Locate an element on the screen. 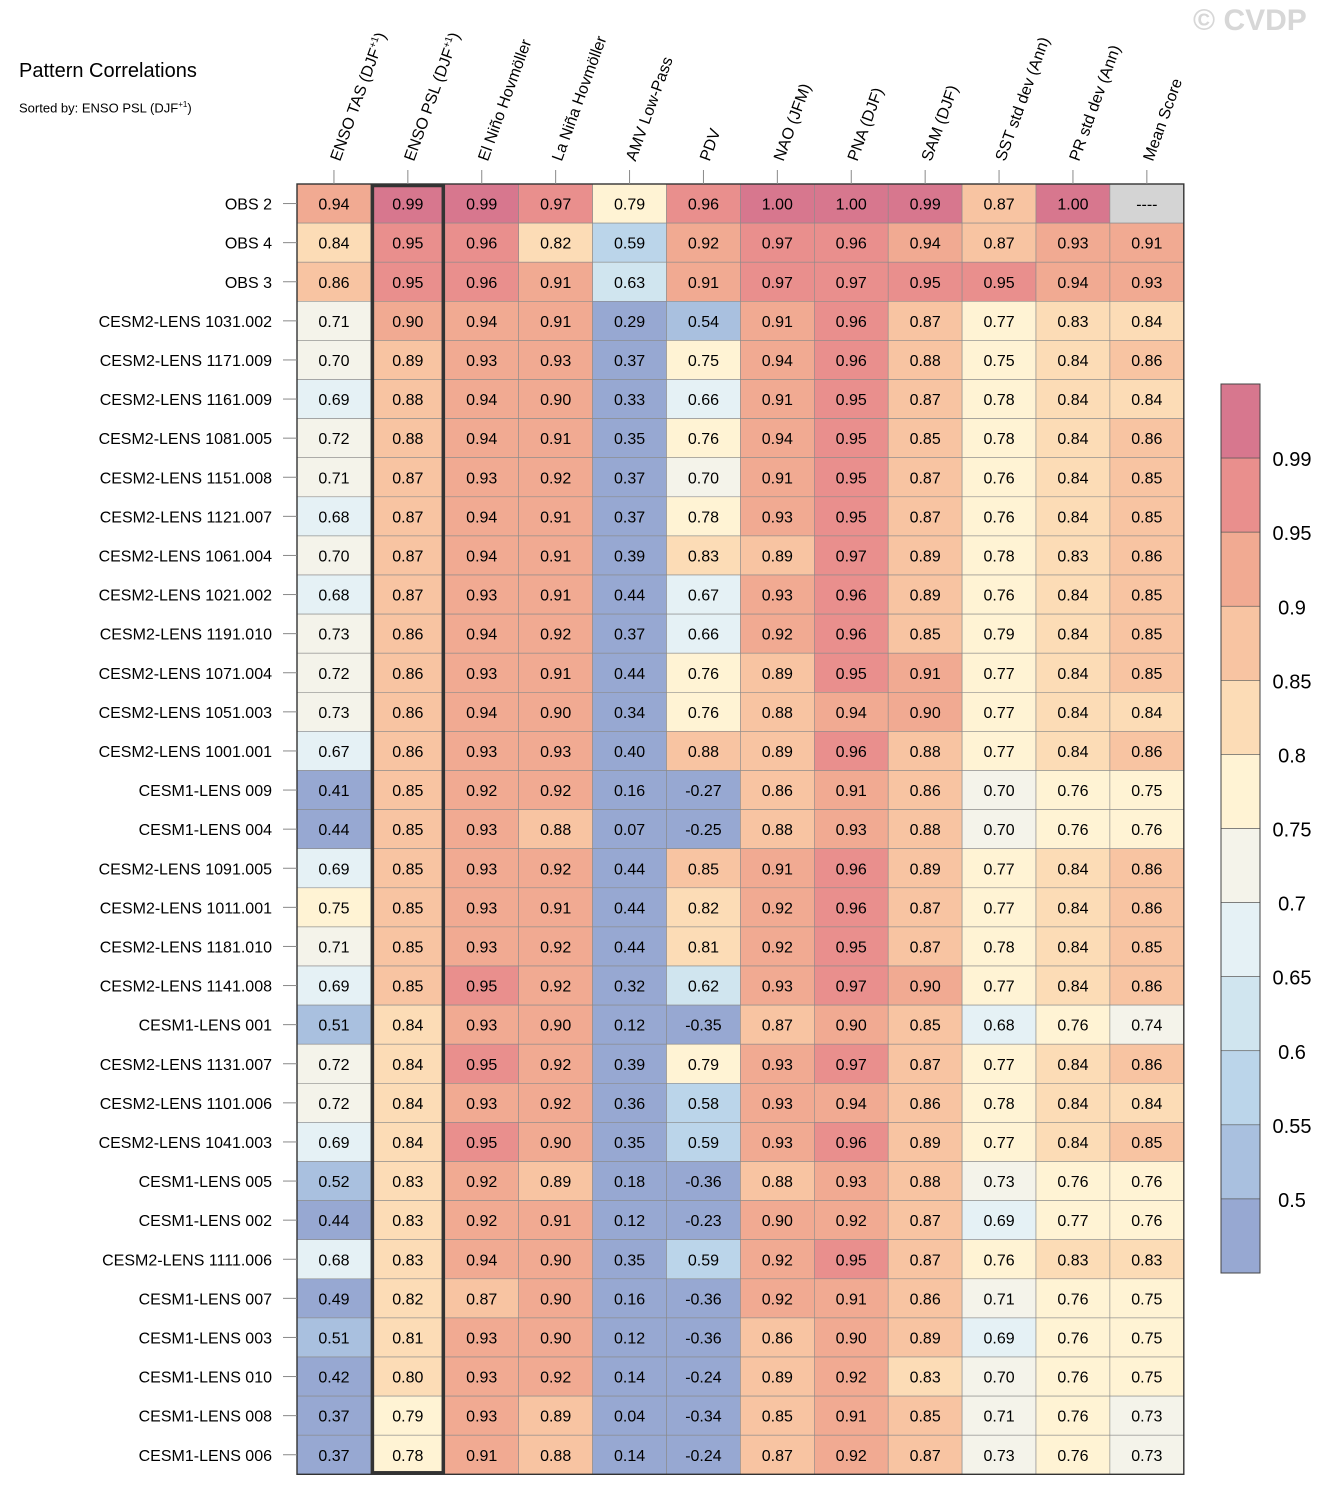  cell-value-label: 0.67 is located at coordinates (333, 752).